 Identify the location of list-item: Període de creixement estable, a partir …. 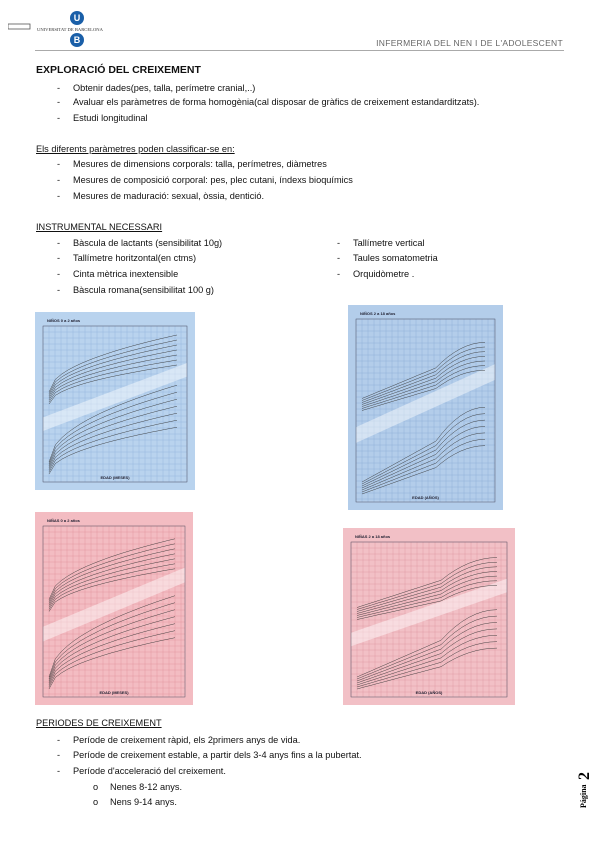
(209, 755).